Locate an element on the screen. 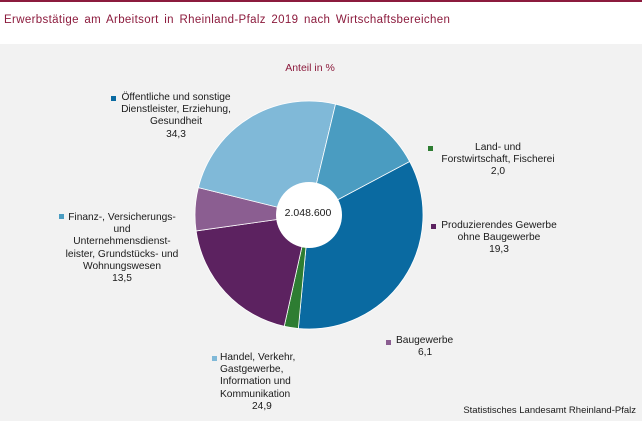  slice-label-line: ohne Baugewerbe is located at coordinates (499, 238).